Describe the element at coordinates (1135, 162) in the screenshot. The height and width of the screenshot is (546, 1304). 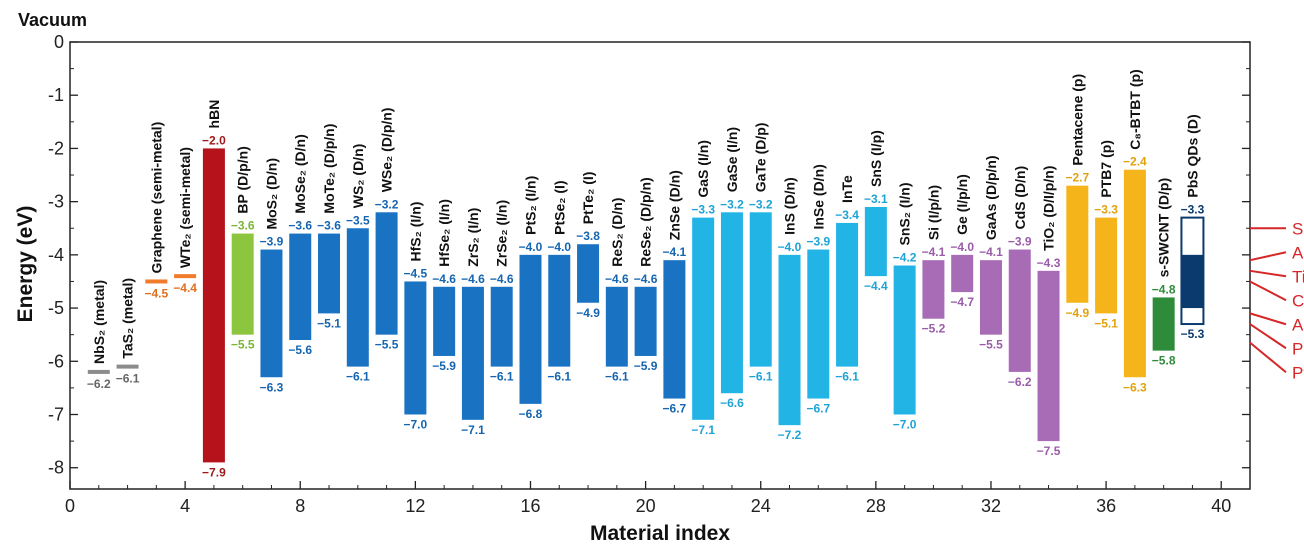
I see `top-value-label: −2.4` at that location.